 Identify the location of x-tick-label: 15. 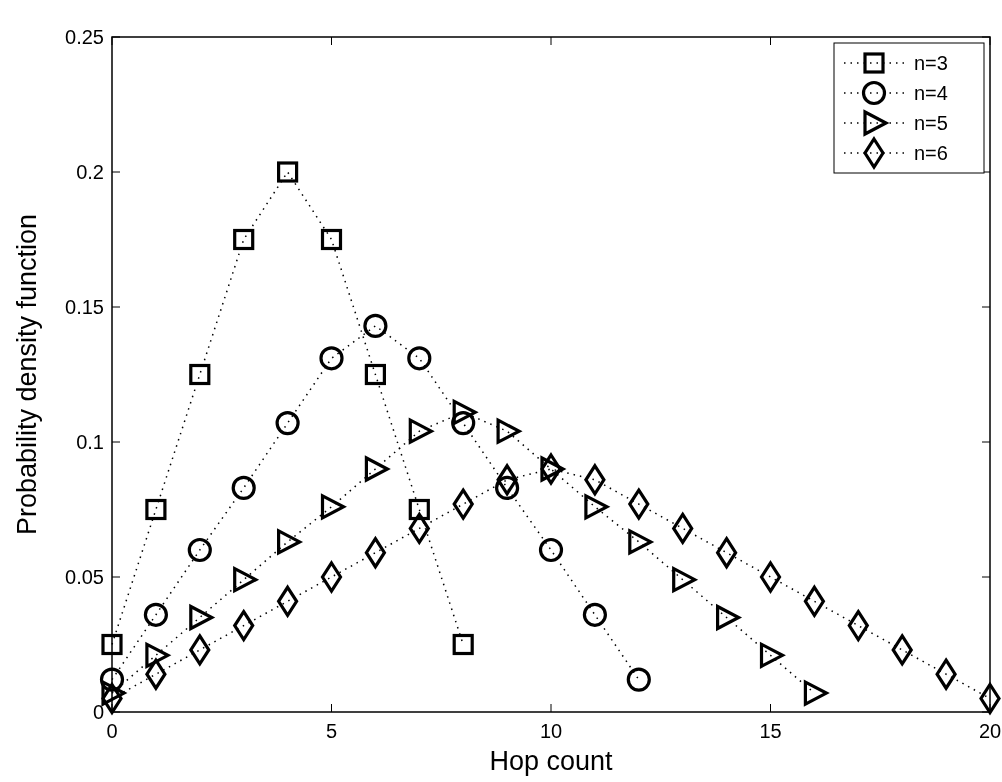
(770, 731).